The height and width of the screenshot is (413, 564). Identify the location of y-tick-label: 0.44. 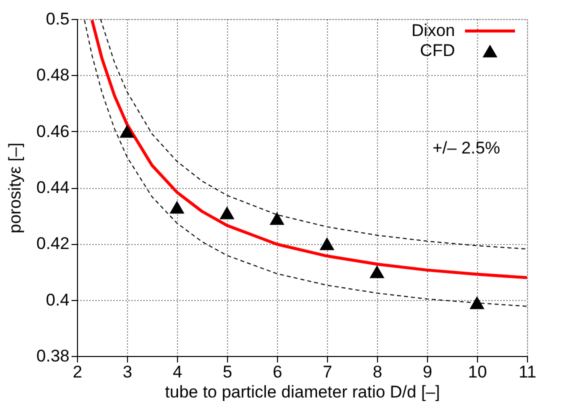
(53, 187).